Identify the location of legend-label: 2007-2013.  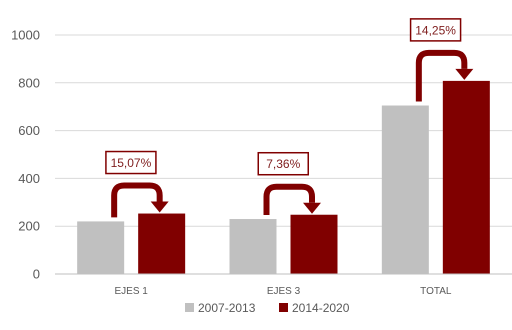
(227, 308).